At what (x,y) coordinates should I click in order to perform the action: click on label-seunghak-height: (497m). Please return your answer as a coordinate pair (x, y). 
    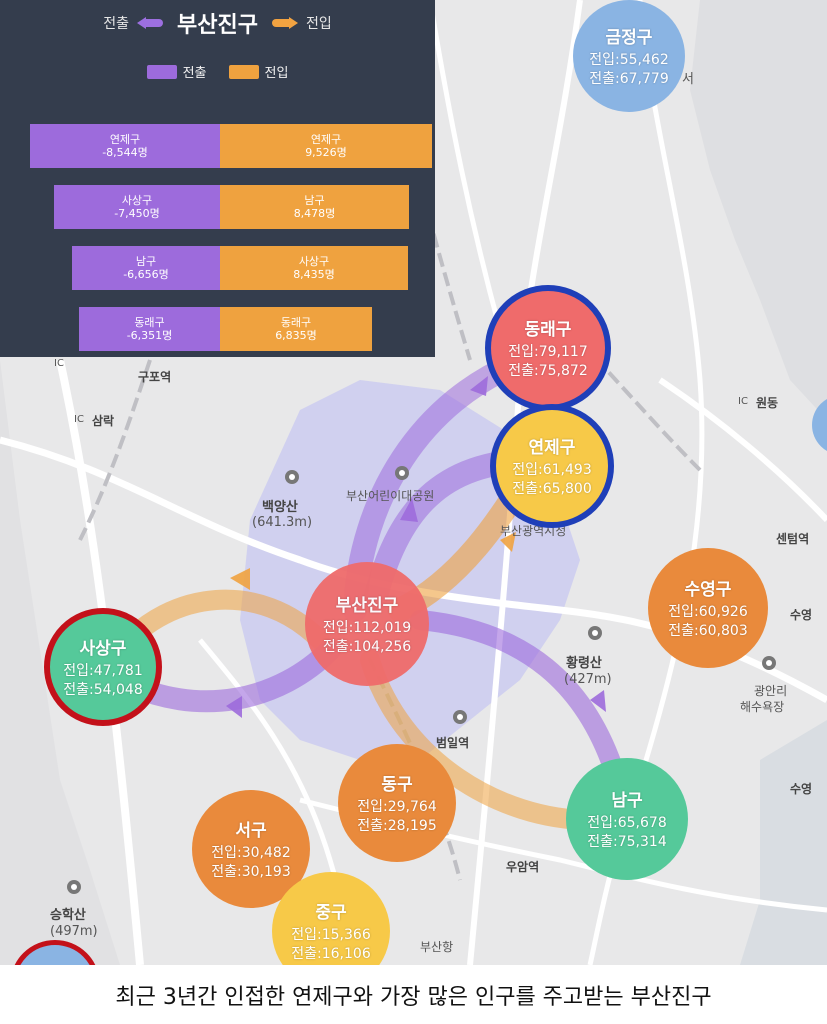
    Looking at the image, I should click on (74, 931).